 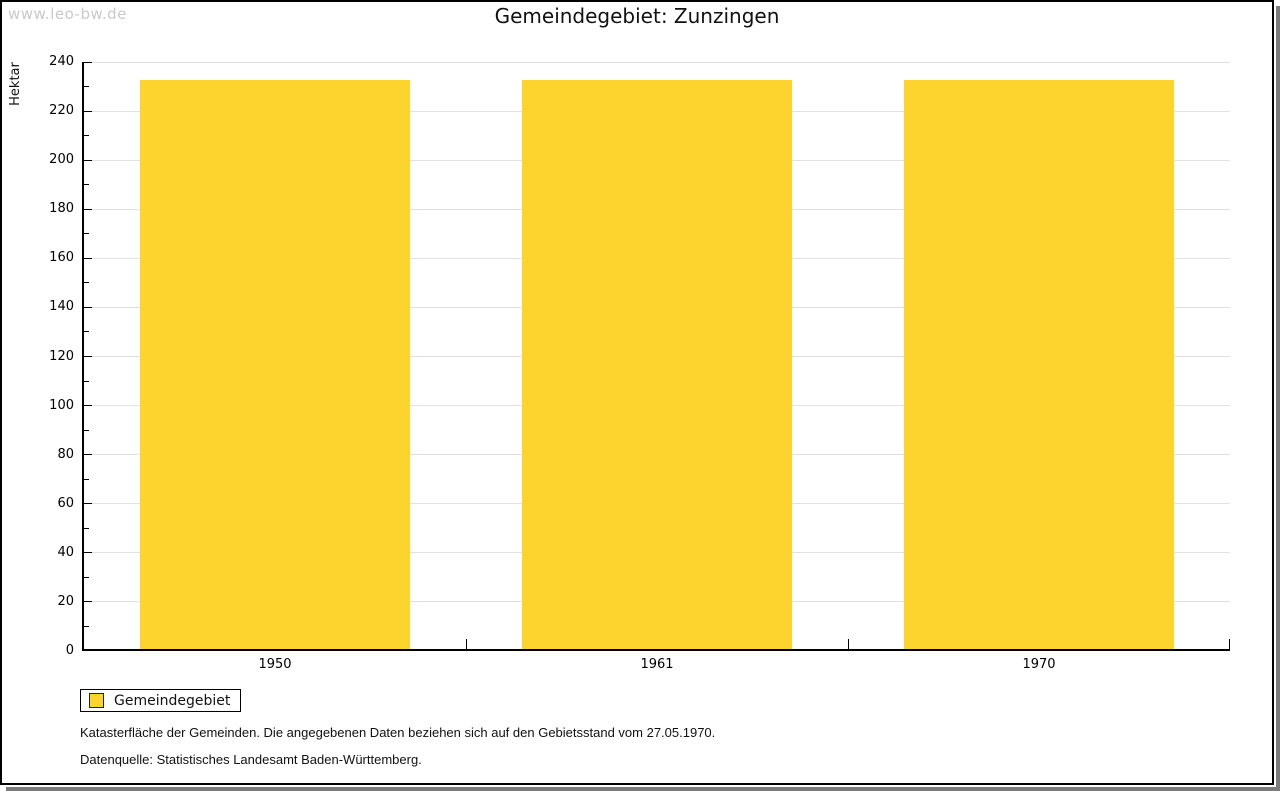 What do you see at coordinates (1229, 644) in the screenshot?
I see `x-axis-endcap` at bounding box center [1229, 644].